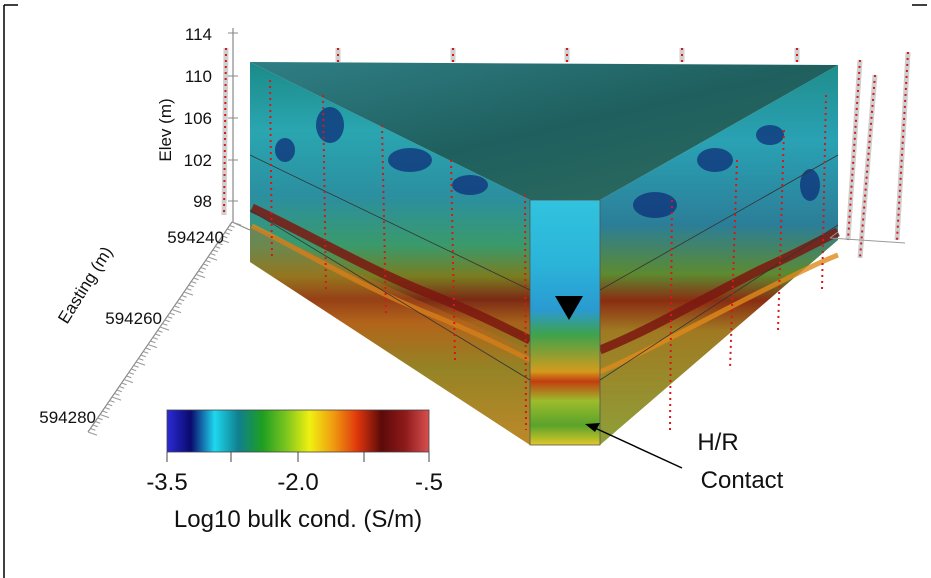  What do you see at coordinates (198, 34) in the screenshot?
I see `elev-tick-114: 114` at bounding box center [198, 34].